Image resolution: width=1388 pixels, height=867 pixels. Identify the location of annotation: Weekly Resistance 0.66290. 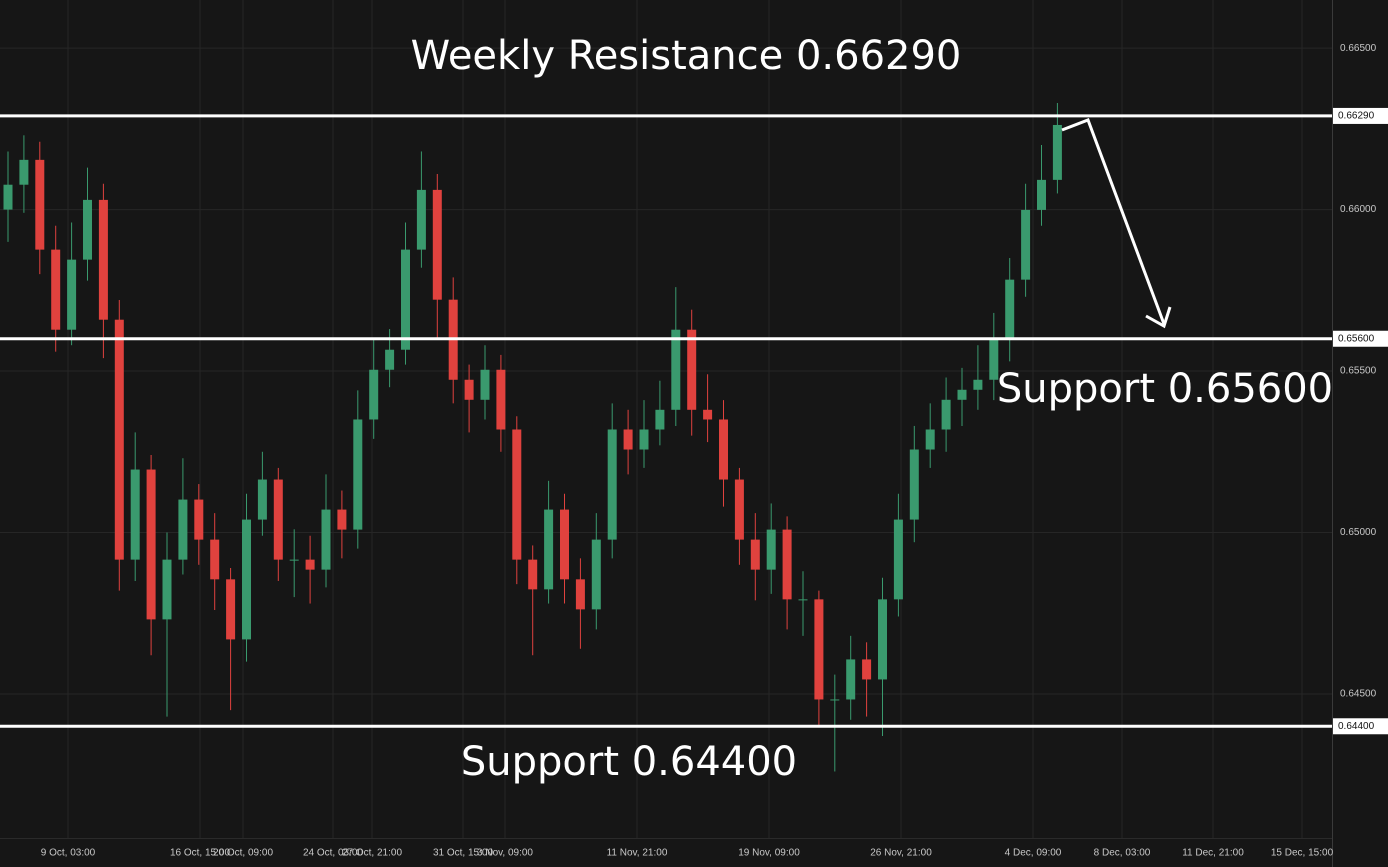
(686, 56).